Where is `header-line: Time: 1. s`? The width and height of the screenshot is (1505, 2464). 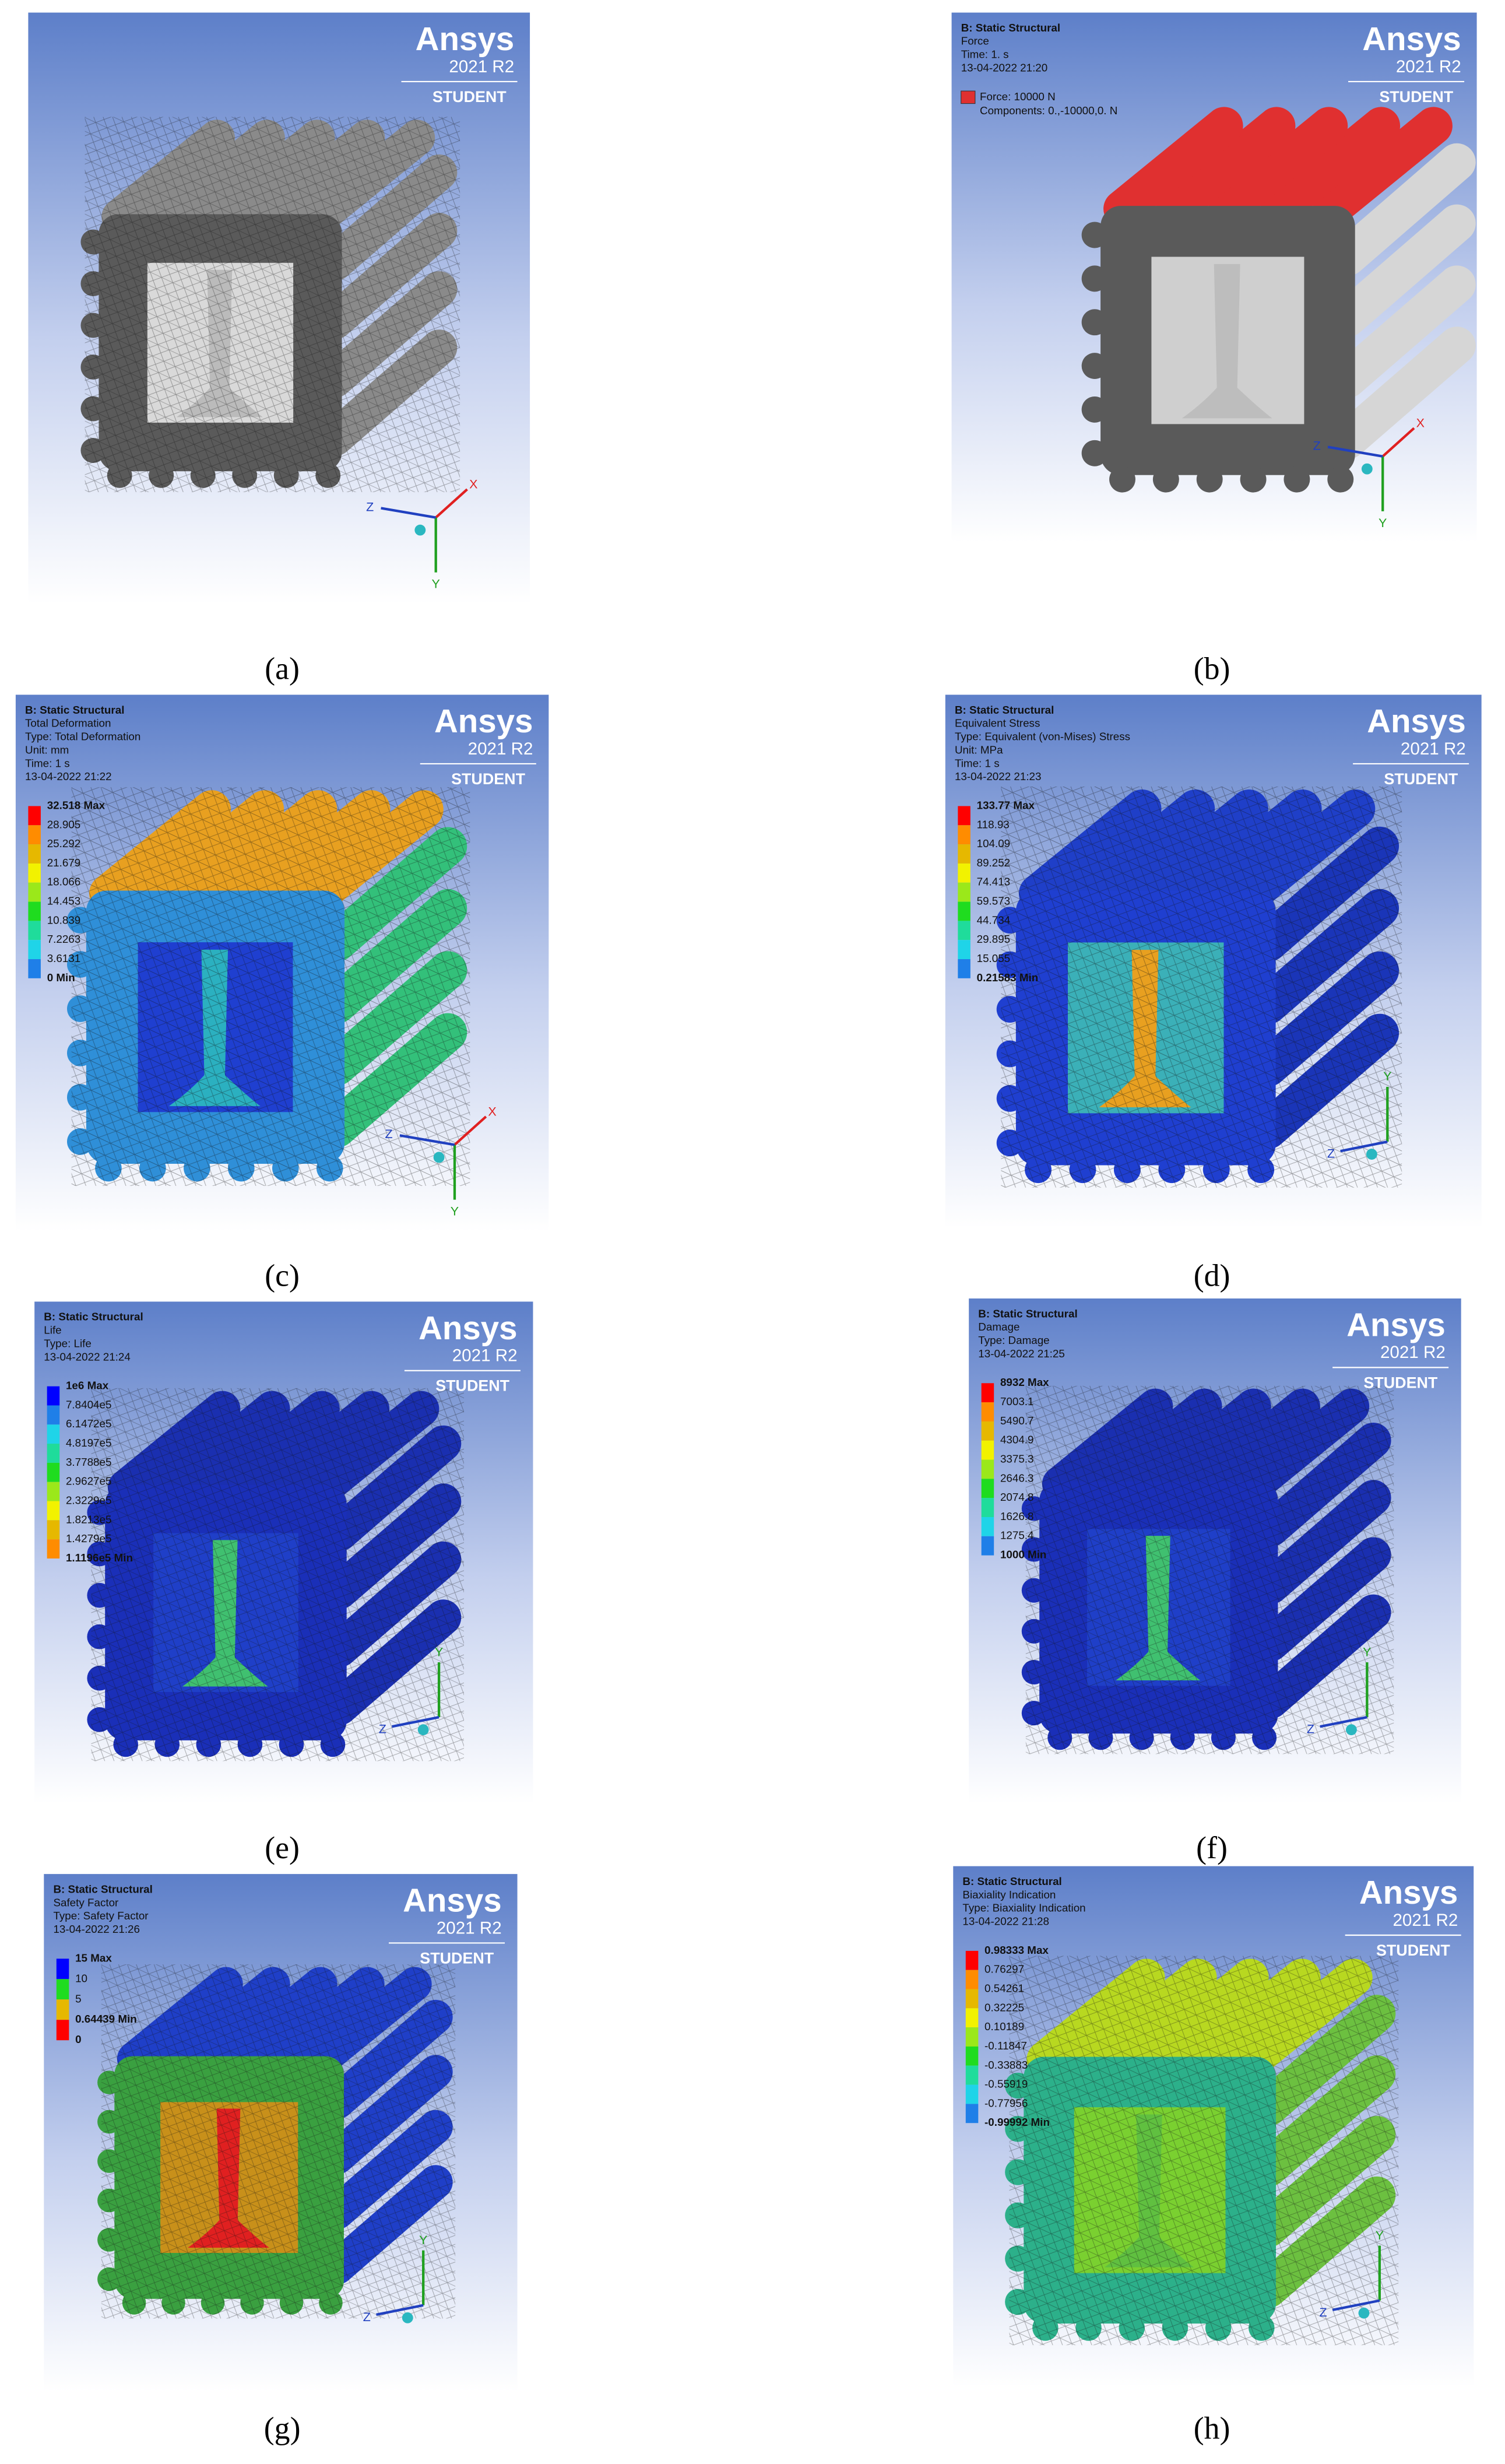 header-line: Time: 1. s is located at coordinates (985, 55).